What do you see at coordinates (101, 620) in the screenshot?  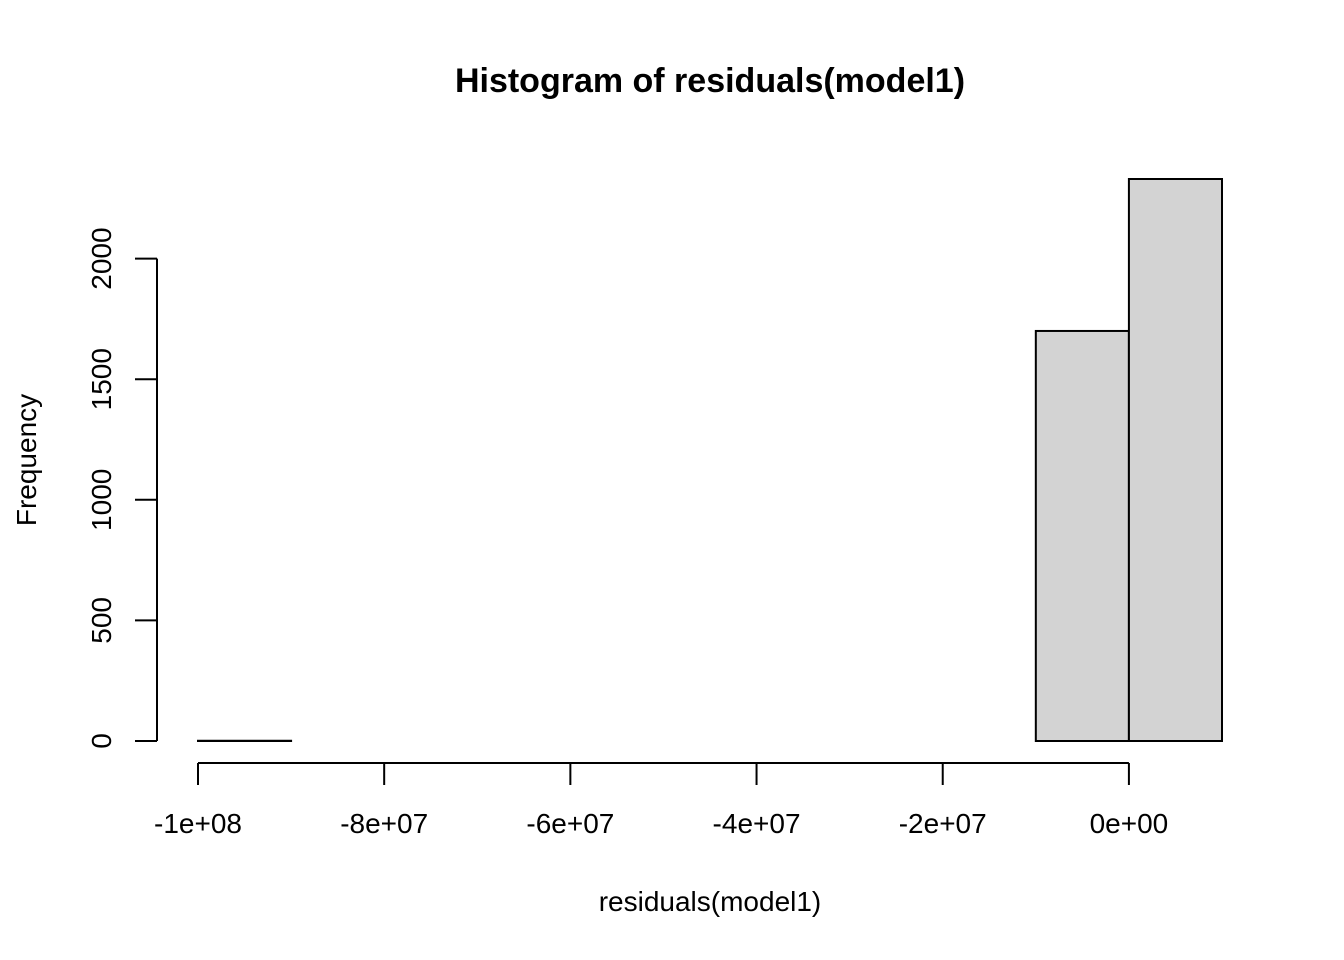 I see `y-tick-label: 500` at bounding box center [101, 620].